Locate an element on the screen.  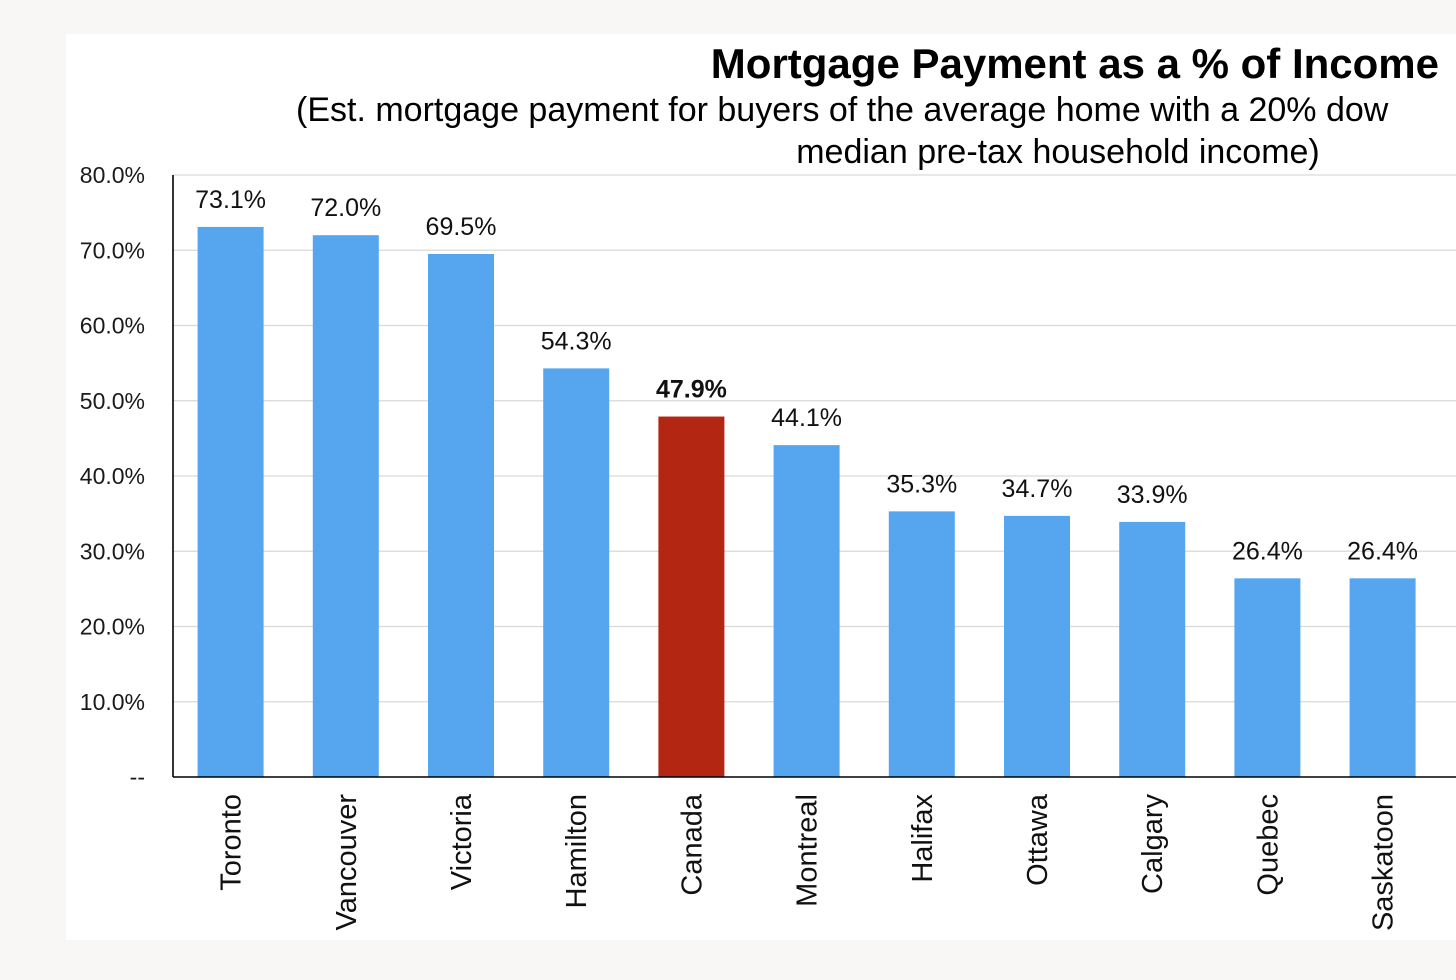
y-tick-label: 40.0% is located at coordinates (112, 476).